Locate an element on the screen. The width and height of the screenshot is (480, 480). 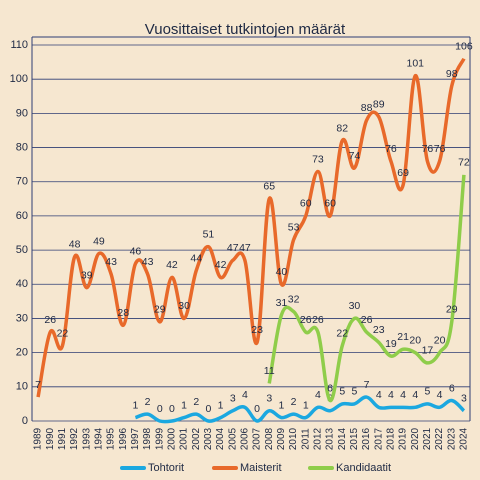
y-tick-label: 80 is located at coordinates (22, 147).